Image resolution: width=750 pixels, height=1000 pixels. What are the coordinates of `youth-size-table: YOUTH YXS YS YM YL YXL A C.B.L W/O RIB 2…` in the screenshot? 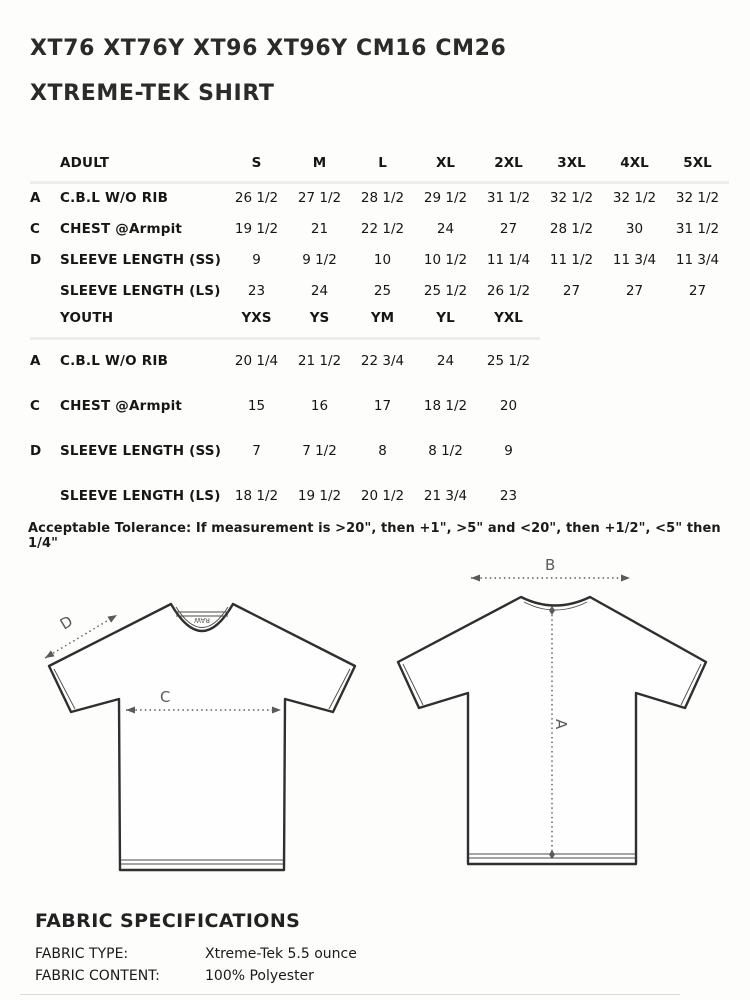 It's located at (285, 409).